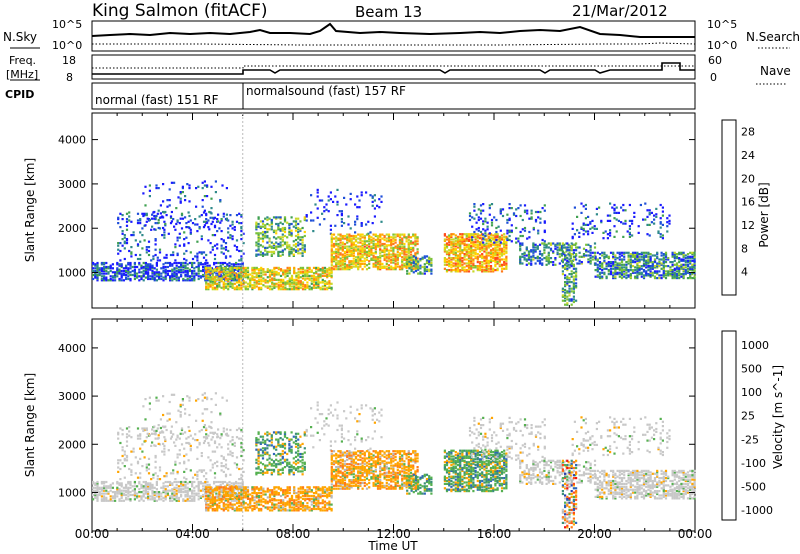 This screenshot has width=800, height=554. Describe the element at coordinates (22, 74) in the screenshot. I see `freq-label-2: [MHz]` at that location.